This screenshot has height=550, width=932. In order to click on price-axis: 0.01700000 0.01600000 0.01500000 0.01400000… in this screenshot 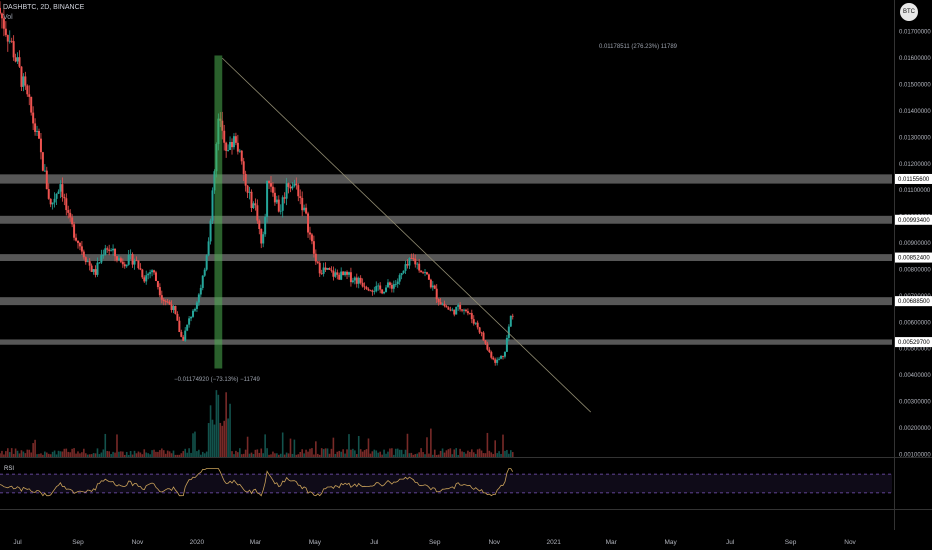, I will do `click(913, 244)`.